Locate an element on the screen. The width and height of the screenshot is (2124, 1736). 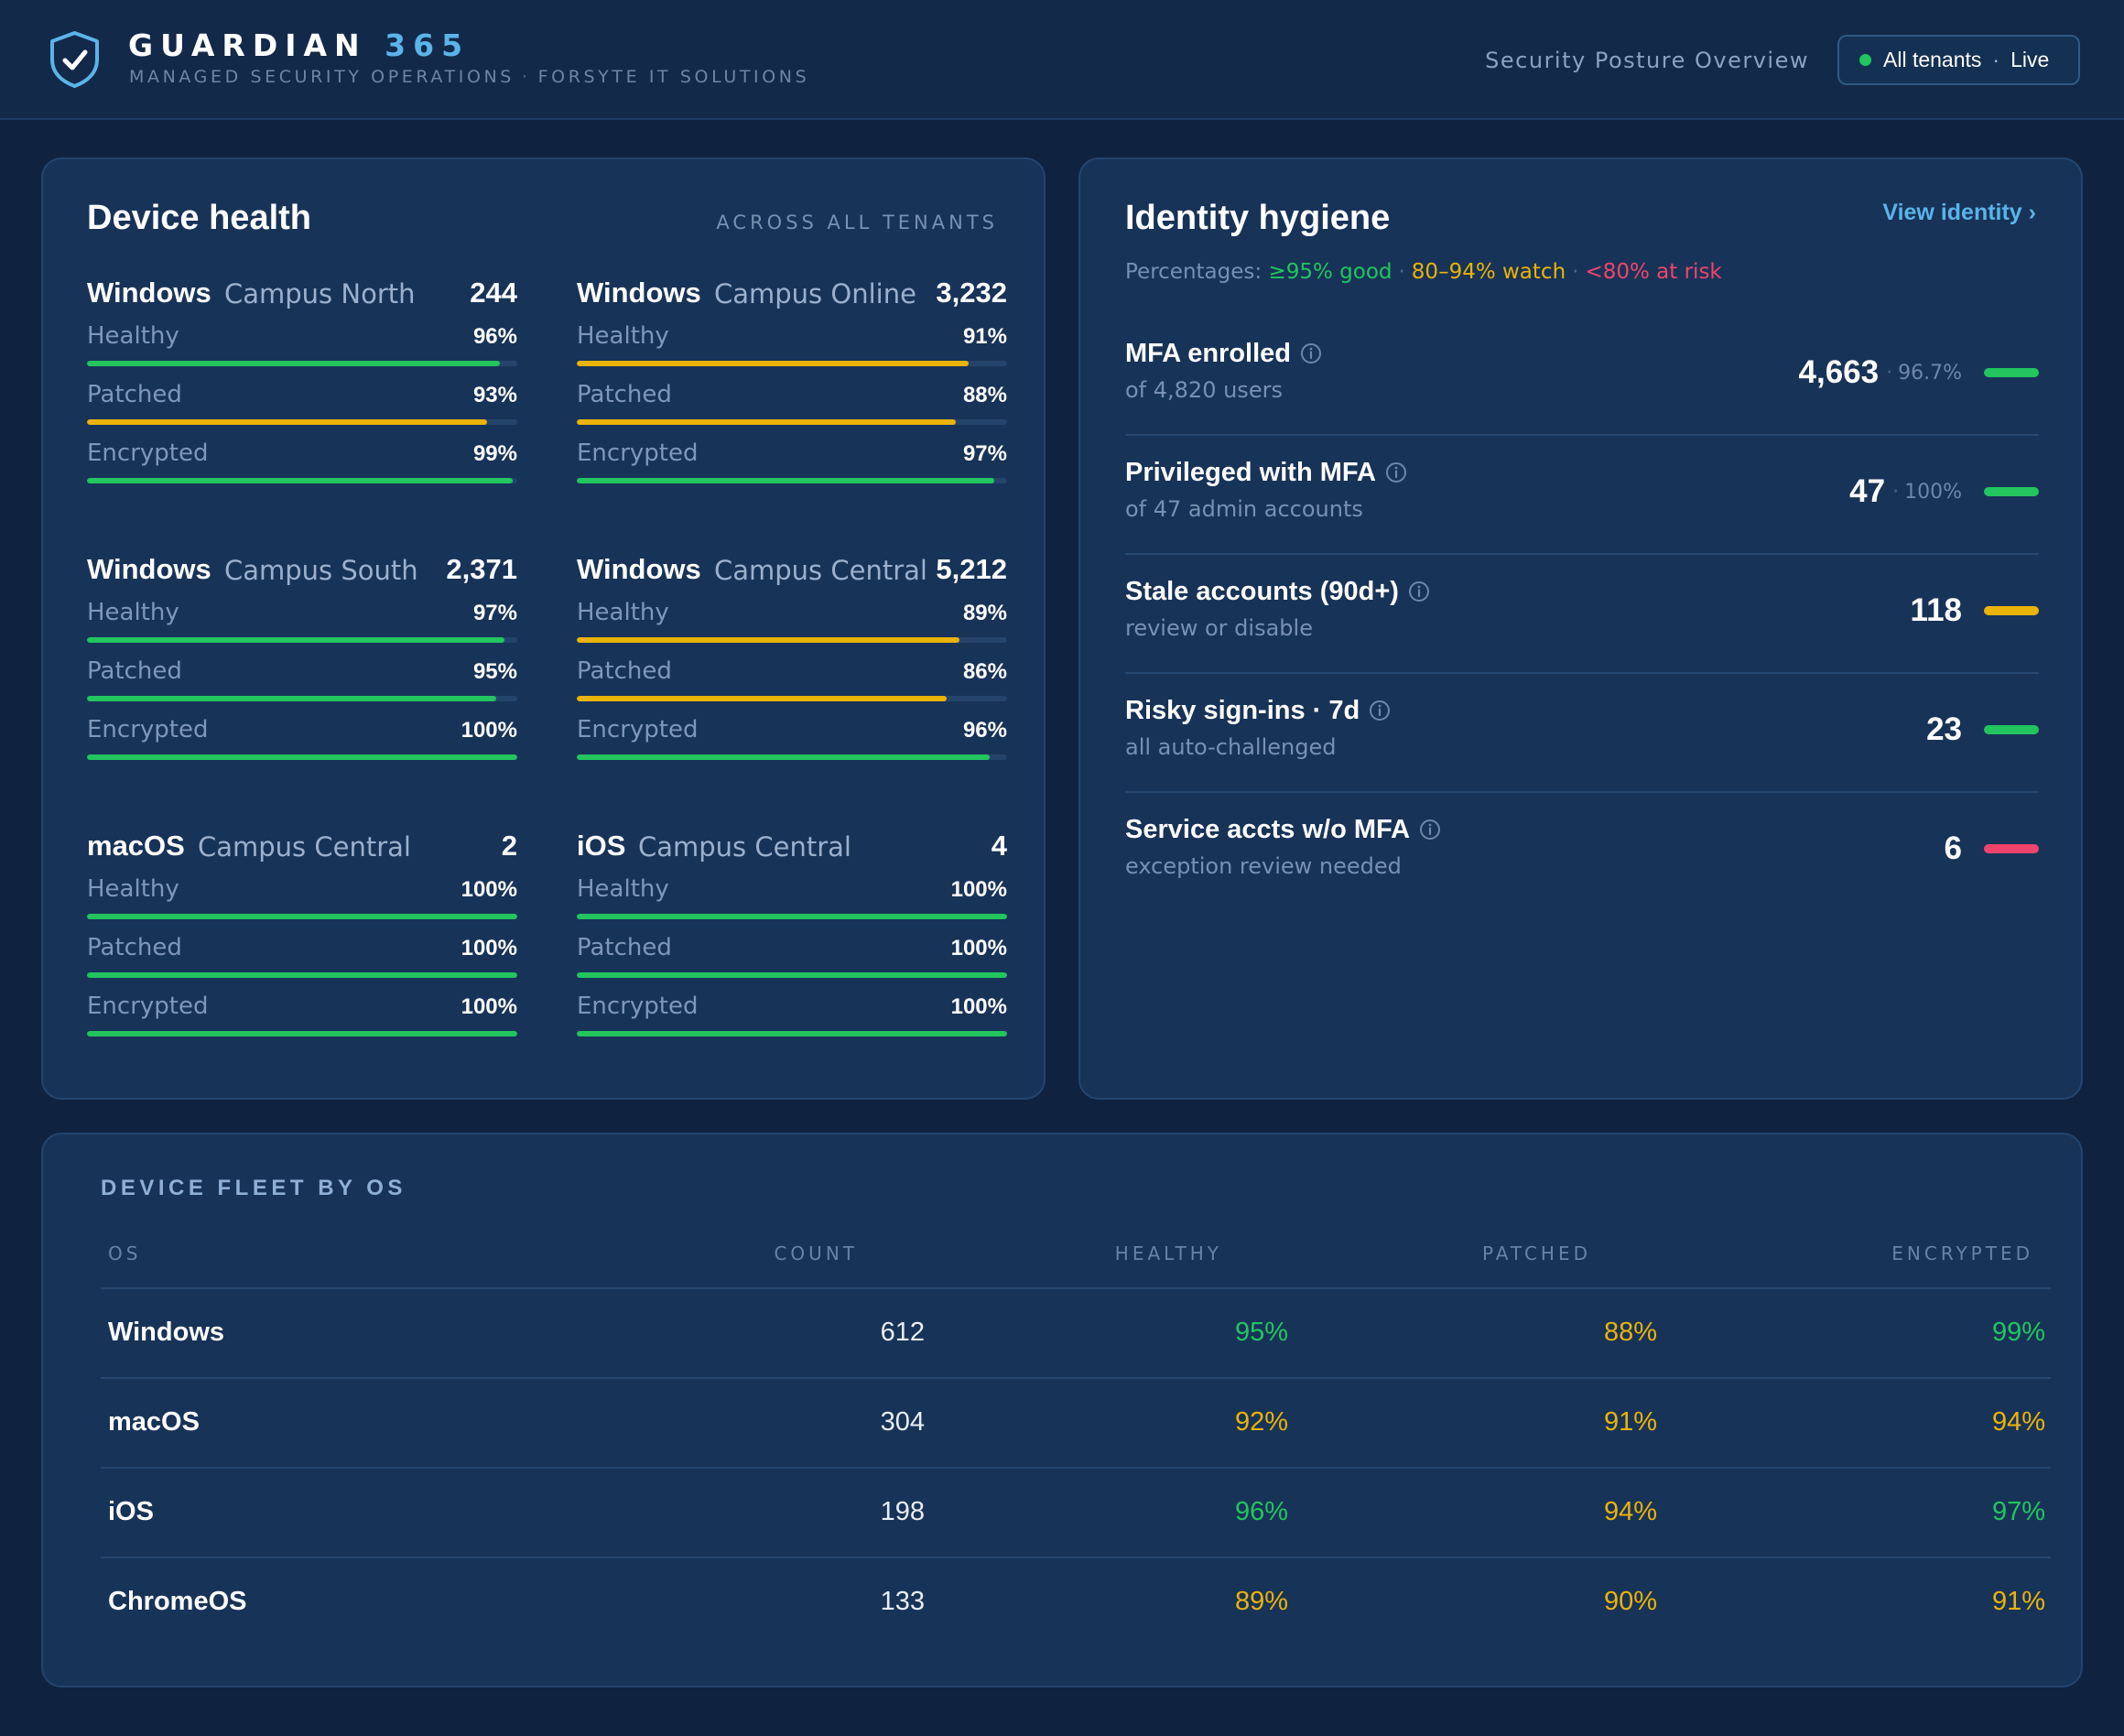
device-group-os: Windows is located at coordinates (639, 293).